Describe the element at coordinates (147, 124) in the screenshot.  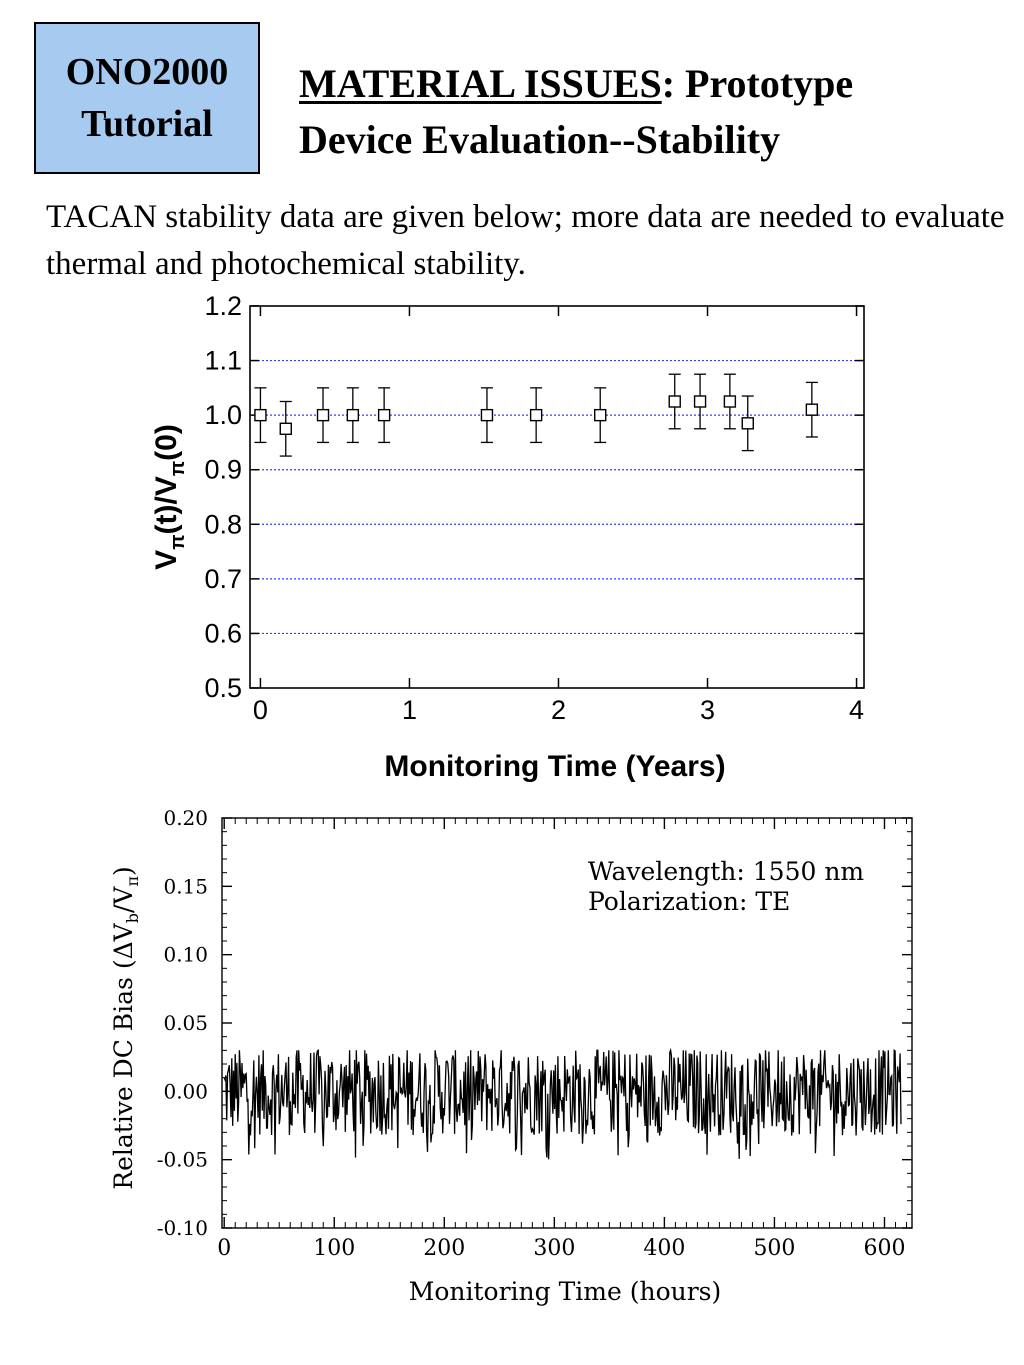
I see `badge-line2: Tutorial` at that location.